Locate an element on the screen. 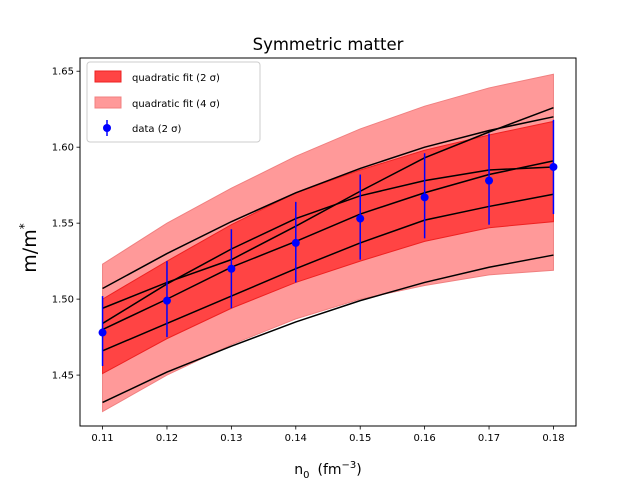 Image resolution: width=640 pixels, height=480 pixels. x-tick-label-4: 0.15 is located at coordinates (360, 438).